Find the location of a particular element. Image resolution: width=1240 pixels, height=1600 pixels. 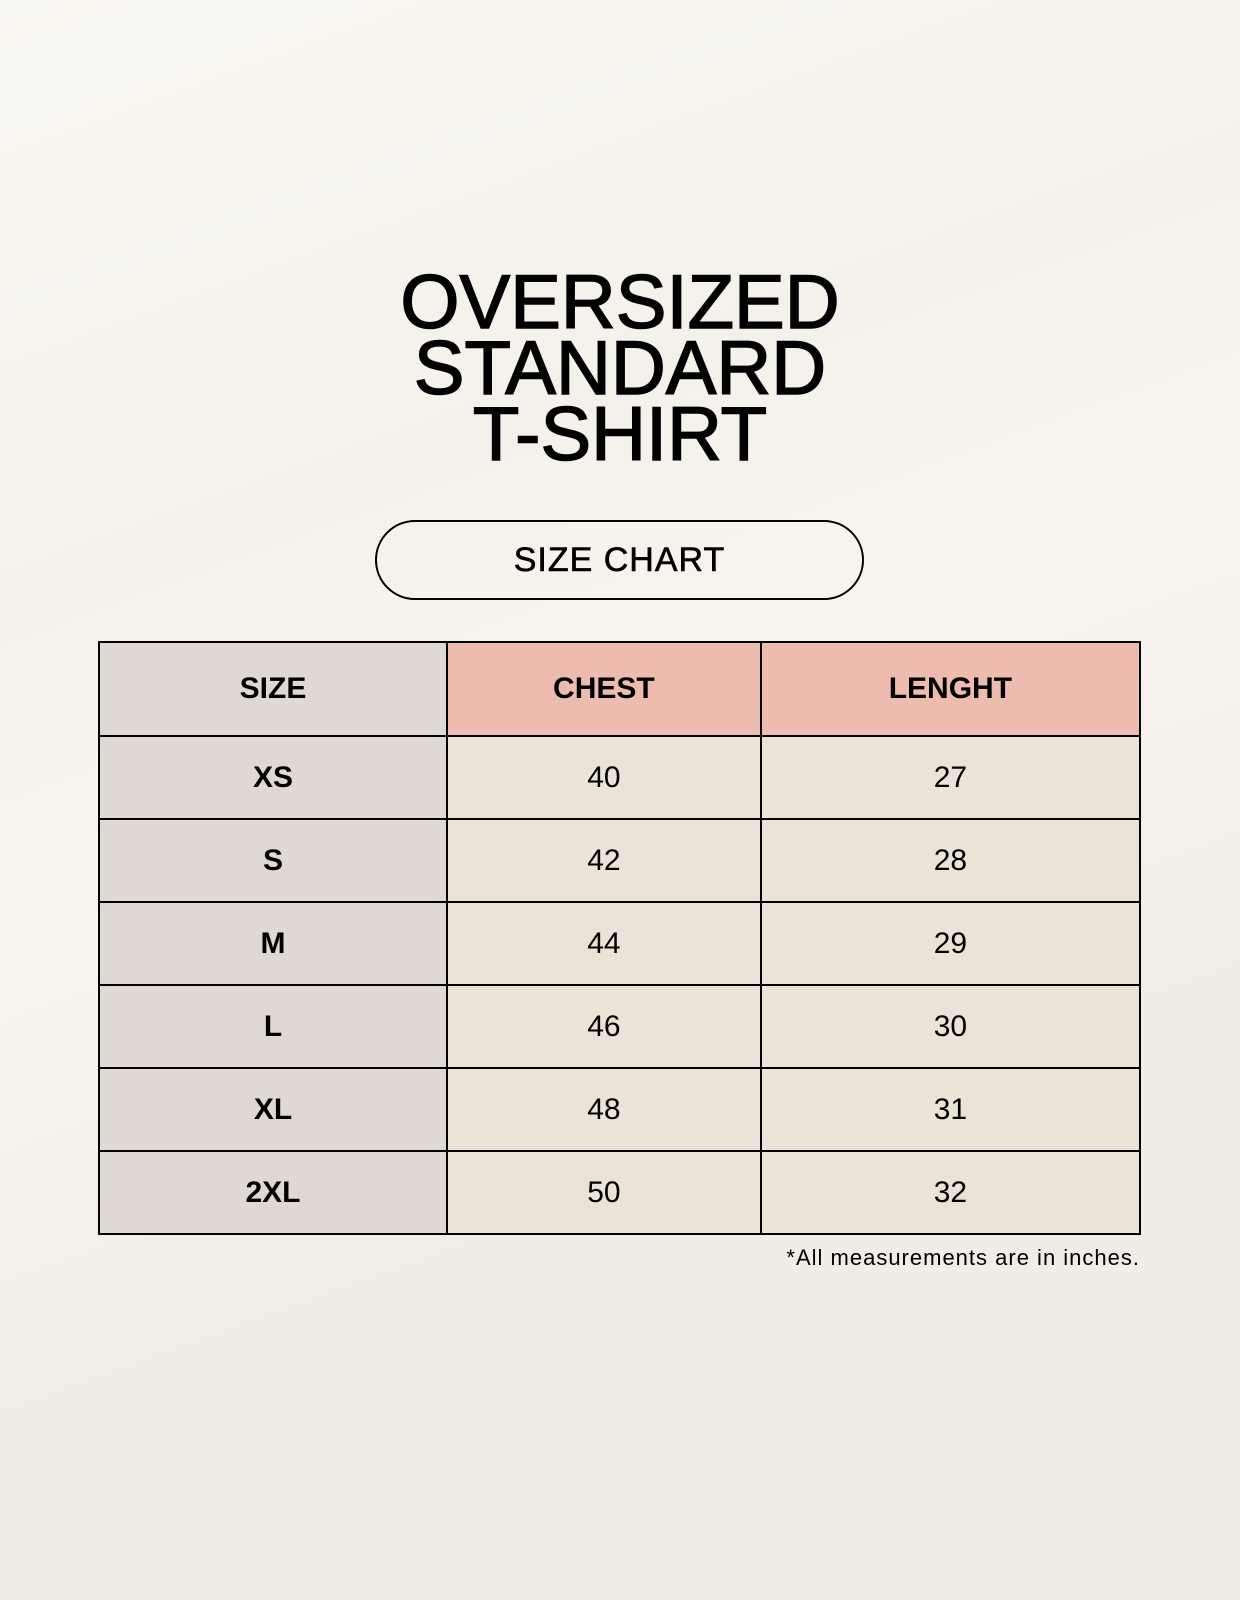

size-cell: 2XL is located at coordinates (273, 1192).